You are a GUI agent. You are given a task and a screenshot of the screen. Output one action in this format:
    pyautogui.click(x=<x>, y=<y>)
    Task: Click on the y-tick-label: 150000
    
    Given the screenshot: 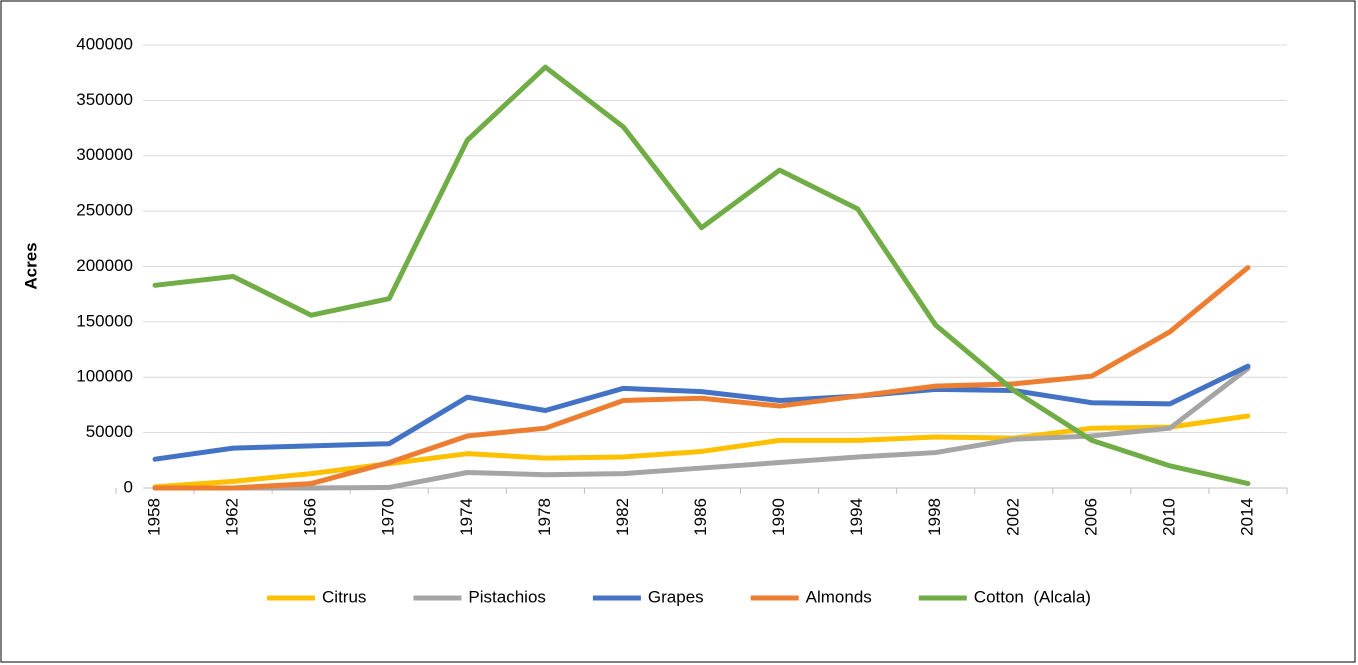 What is the action you would take?
    pyautogui.click(x=104, y=320)
    